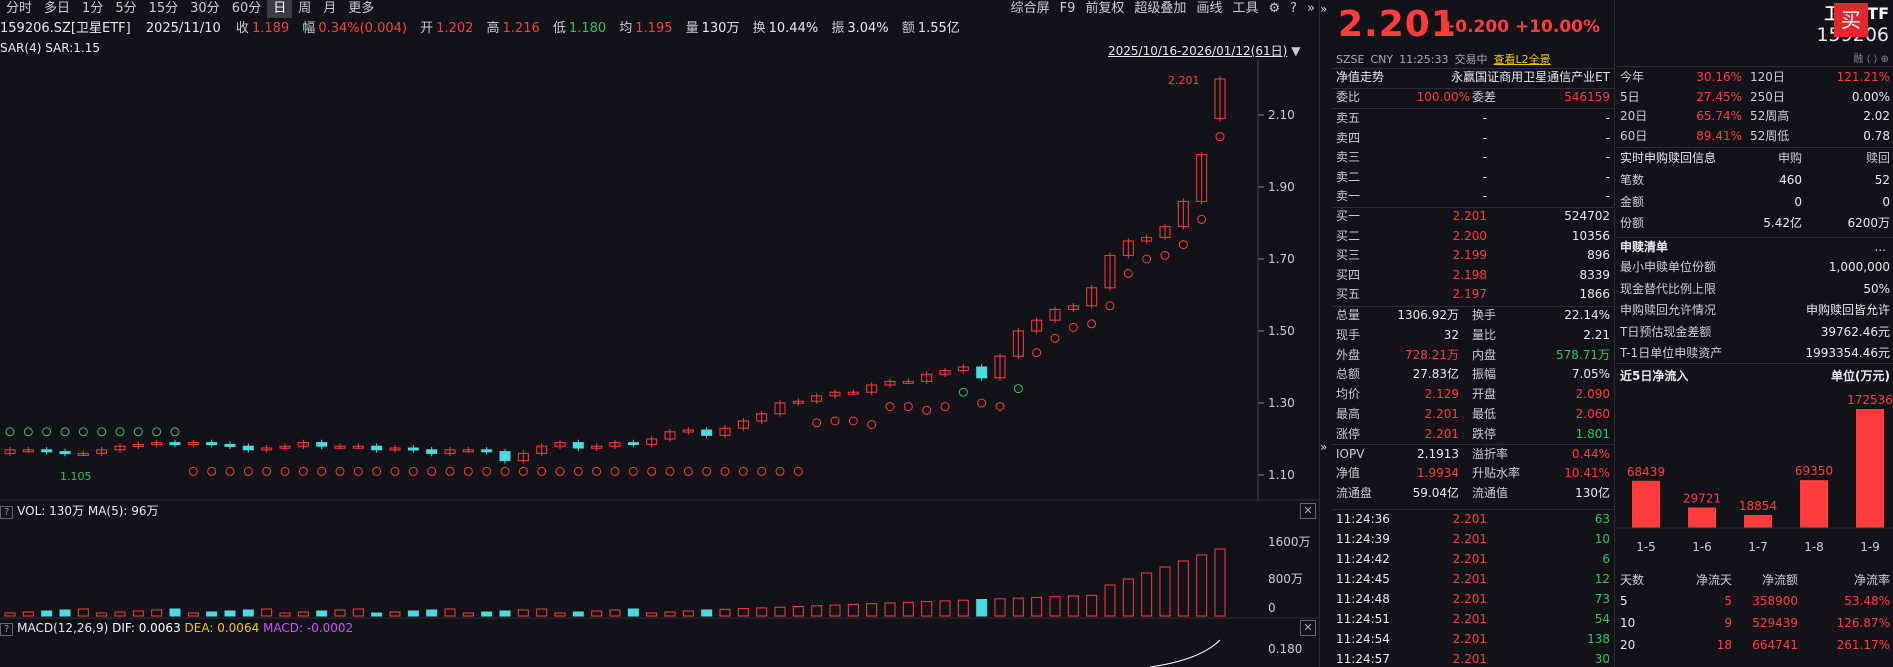 The height and width of the screenshot is (667, 1893). What do you see at coordinates (1770, 135) in the screenshot?
I see `perf-label: 52周低` at bounding box center [1770, 135].